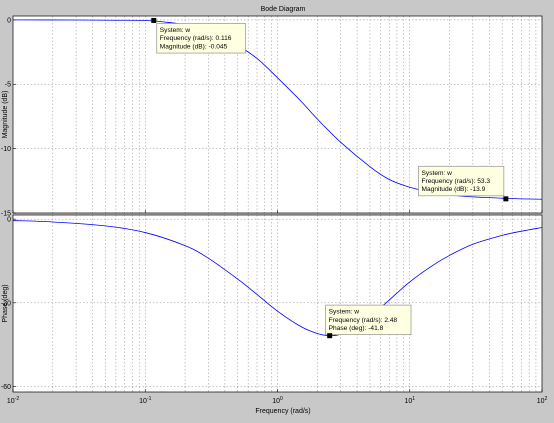 This screenshot has width=554, height=423. I want to click on datatip-text-line: Frequency (rad/s): 53.3, so click(456, 181).